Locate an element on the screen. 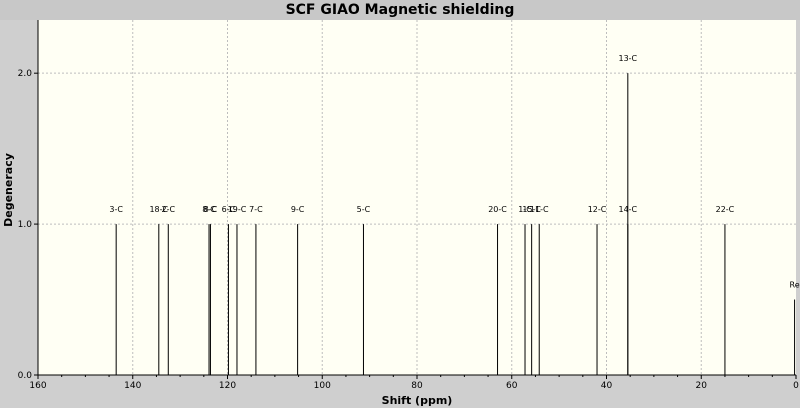 The width and height of the screenshot is (800, 408). x-tick-label: 60 is located at coordinates (512, 386).